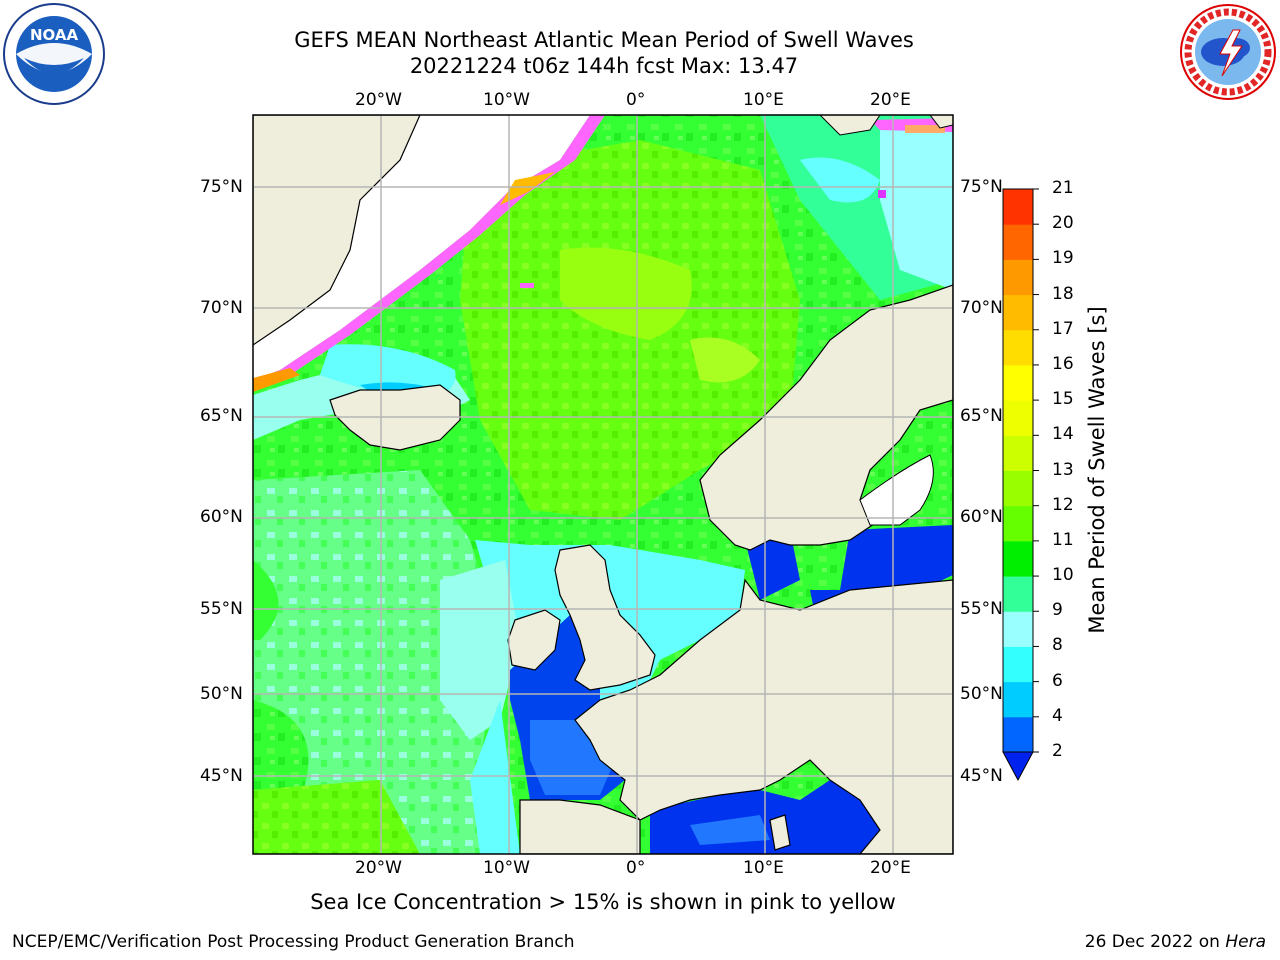 The image size is (1280, 960). What do you see at coordinates (1063, 539) in the screenshot?
I see `colorbar-tick-label: 11` at bounding box center [1063, 539].